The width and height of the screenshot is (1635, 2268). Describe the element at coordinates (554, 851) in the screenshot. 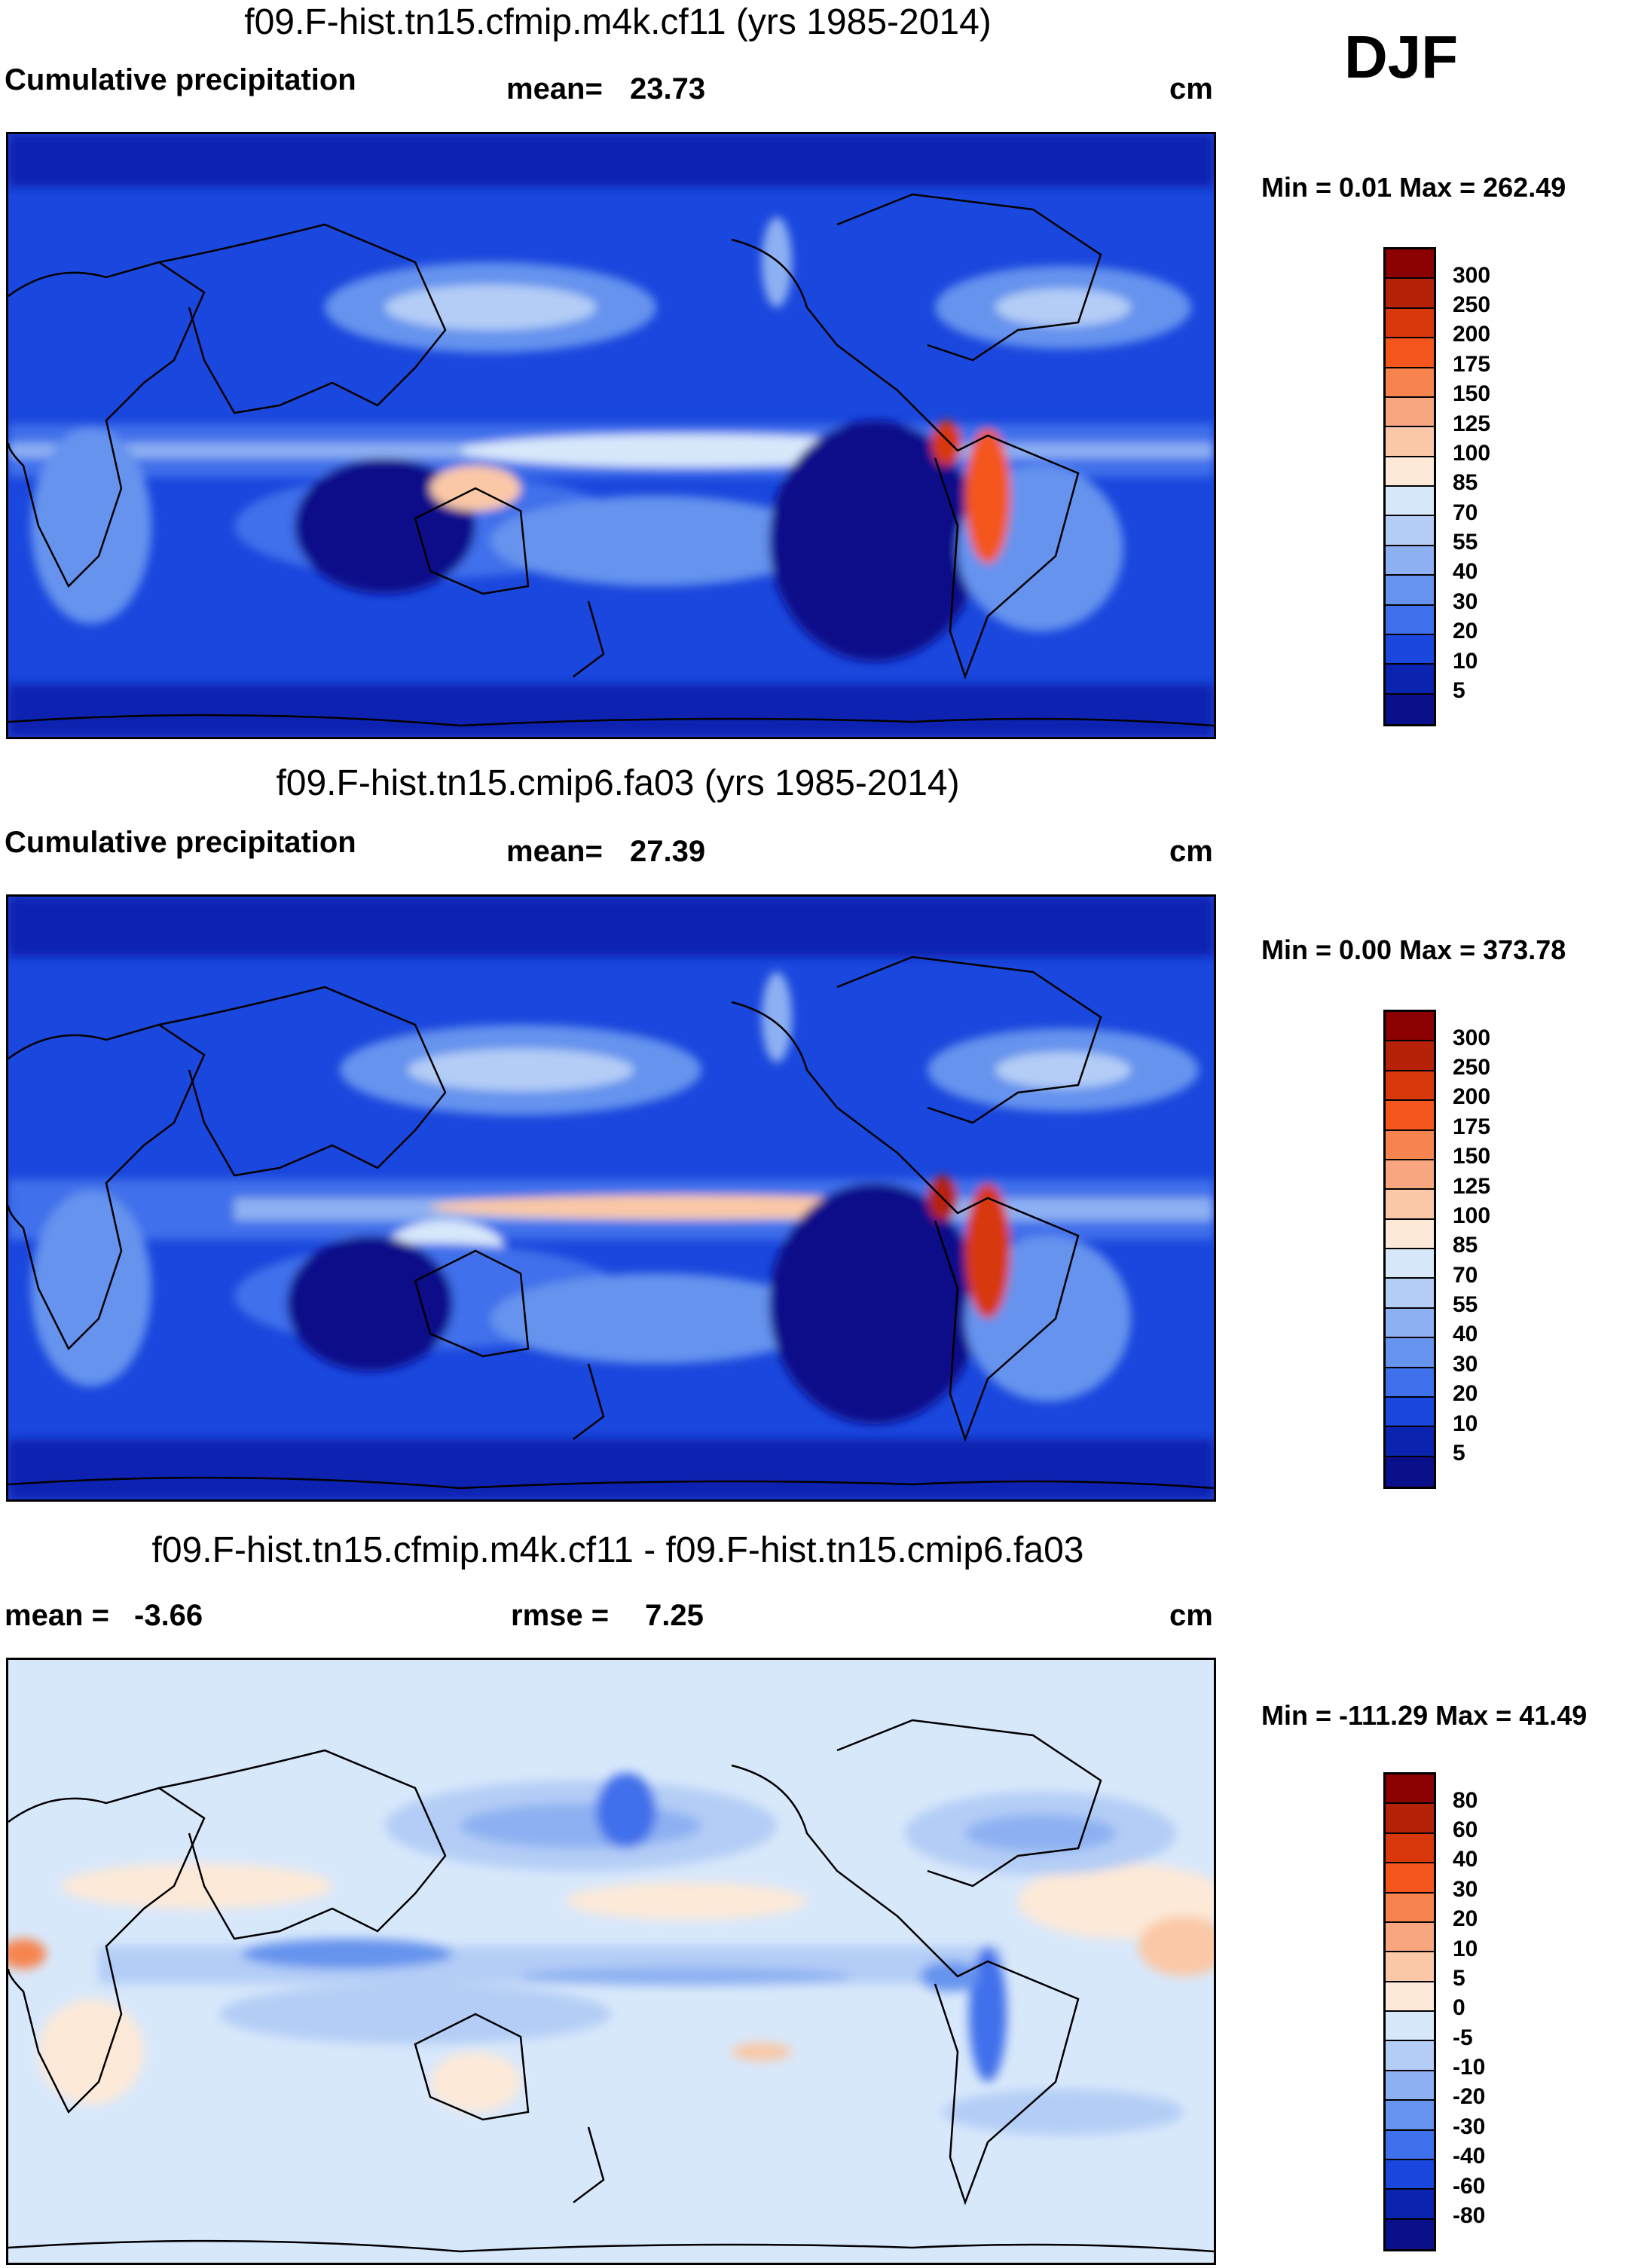

I see `panel2-mean-label: mean=` at that location.